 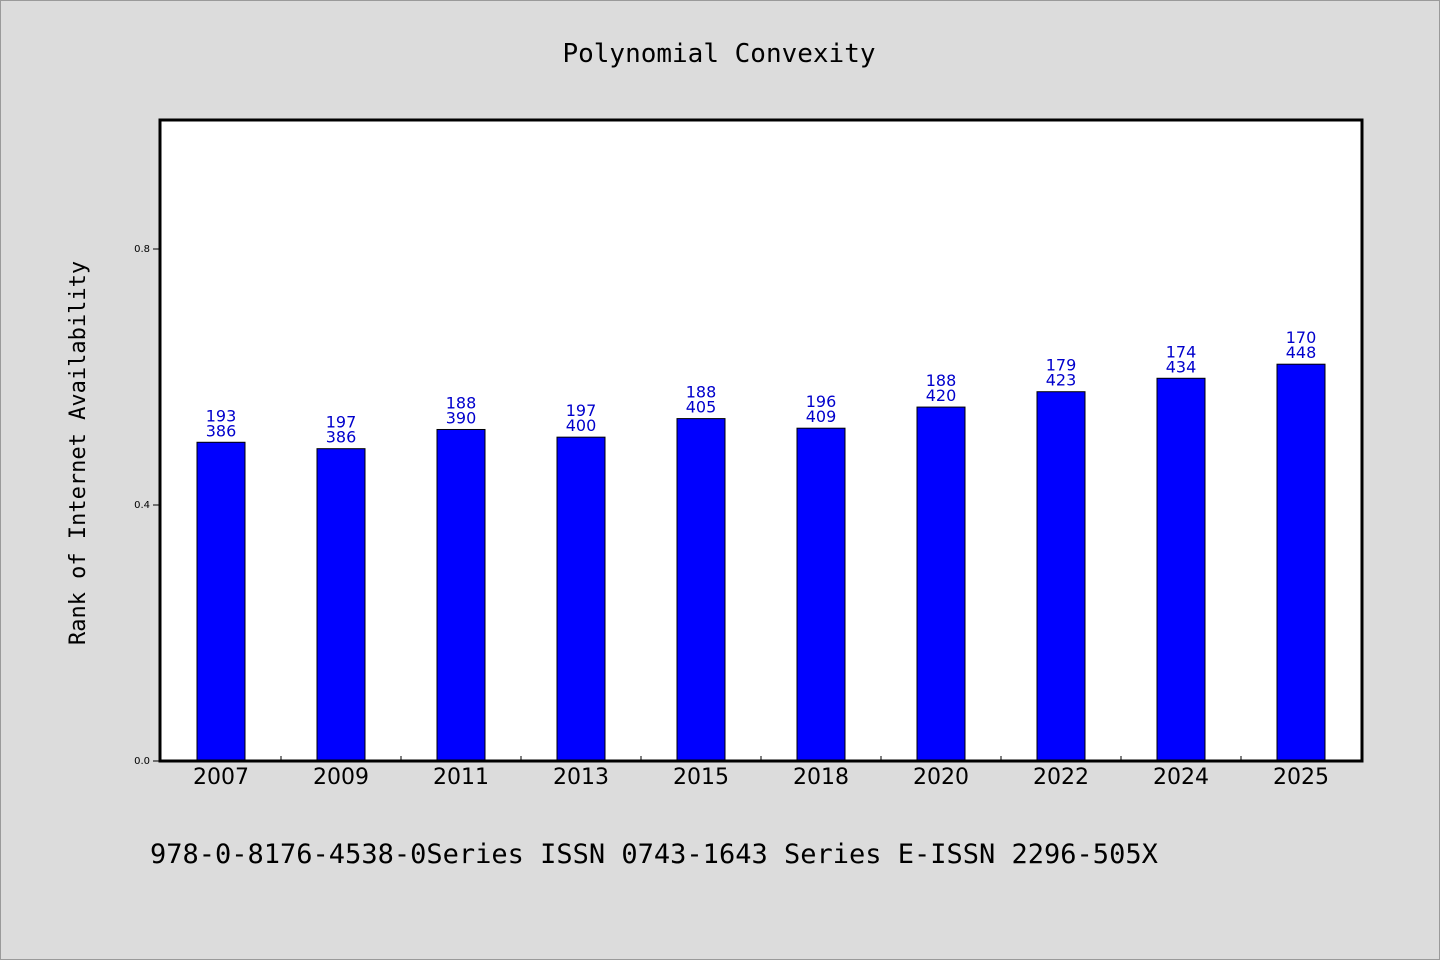 What do you see at coordinates (821, 416) in the screenshot?
I see `bar-label-bottom-2018: 409` at bounding box center [821, 416].